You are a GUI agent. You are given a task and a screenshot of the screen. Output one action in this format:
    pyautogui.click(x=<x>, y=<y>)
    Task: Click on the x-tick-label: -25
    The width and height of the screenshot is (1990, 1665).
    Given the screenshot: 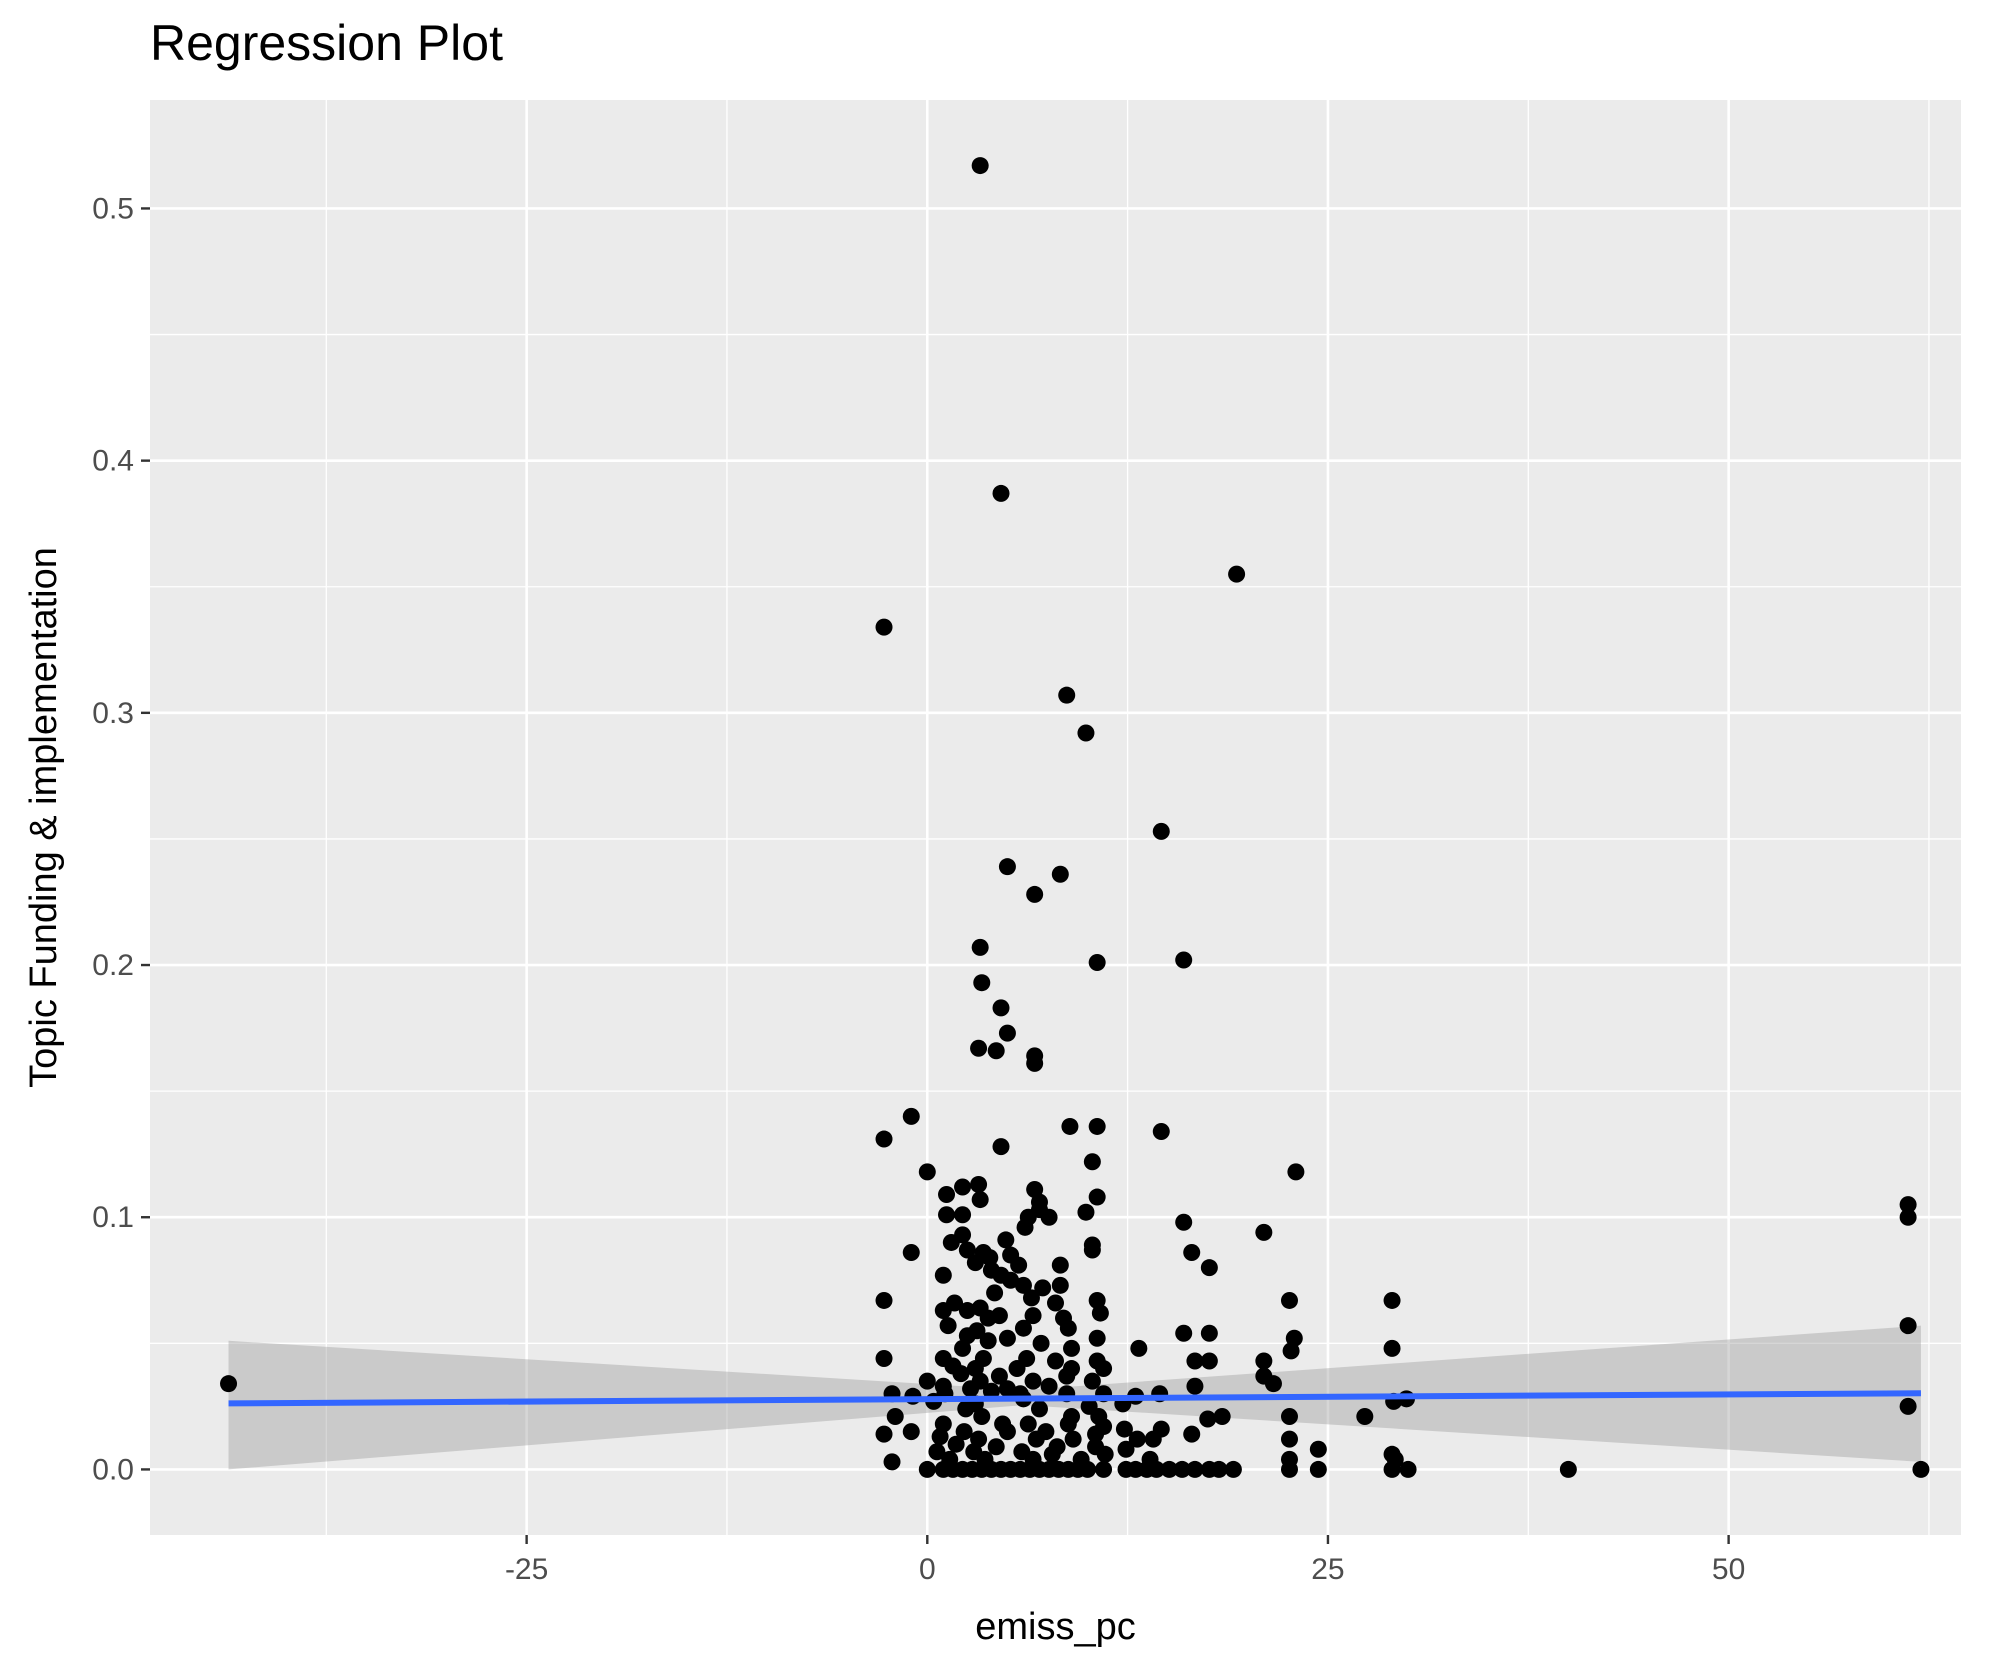 What is the action you would take?
    pyautogui.click(x=526, y=1569)
    